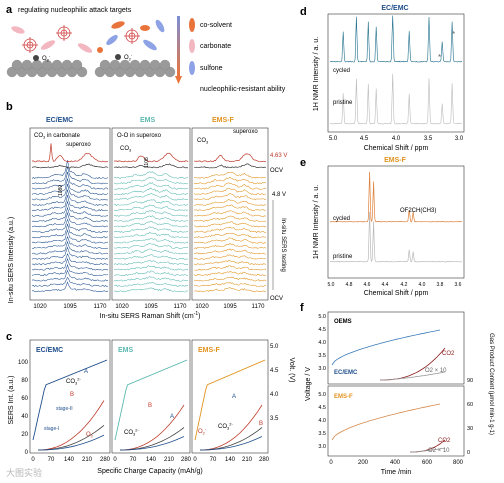 The height and width of the screenshot is (483, 504). I want to click on b1-peak-label: 1080, so click(61, 190).